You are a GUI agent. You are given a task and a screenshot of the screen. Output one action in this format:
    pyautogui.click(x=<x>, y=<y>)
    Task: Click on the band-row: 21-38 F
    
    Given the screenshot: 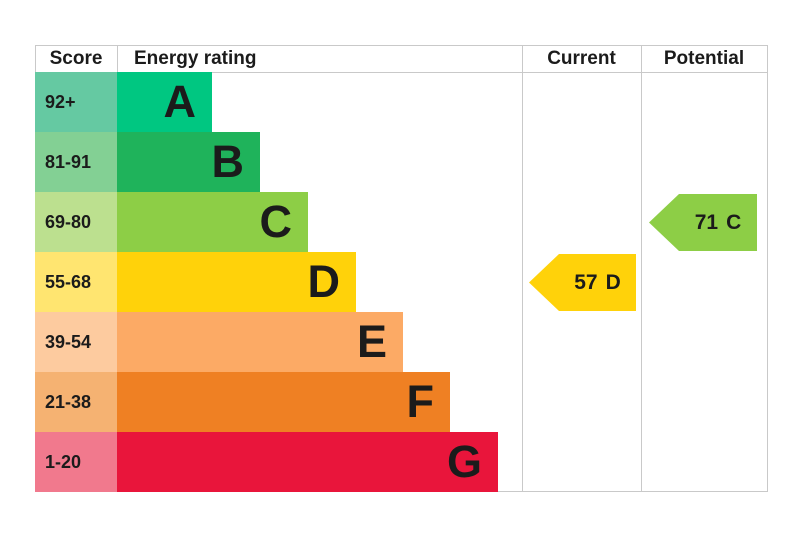 What is the action you would take?
    pyautogui.click(x=401, y=402)
    